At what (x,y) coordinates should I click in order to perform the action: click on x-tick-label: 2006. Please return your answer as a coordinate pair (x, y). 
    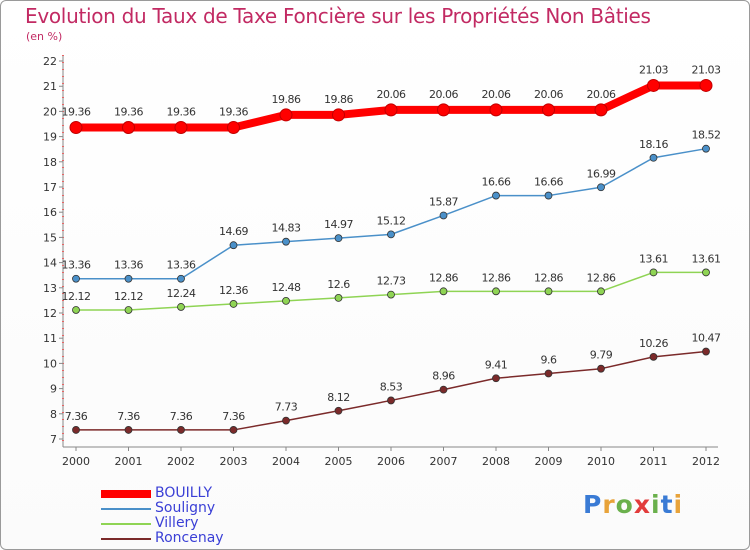
    Looking at the image, I should click on (391, 461).